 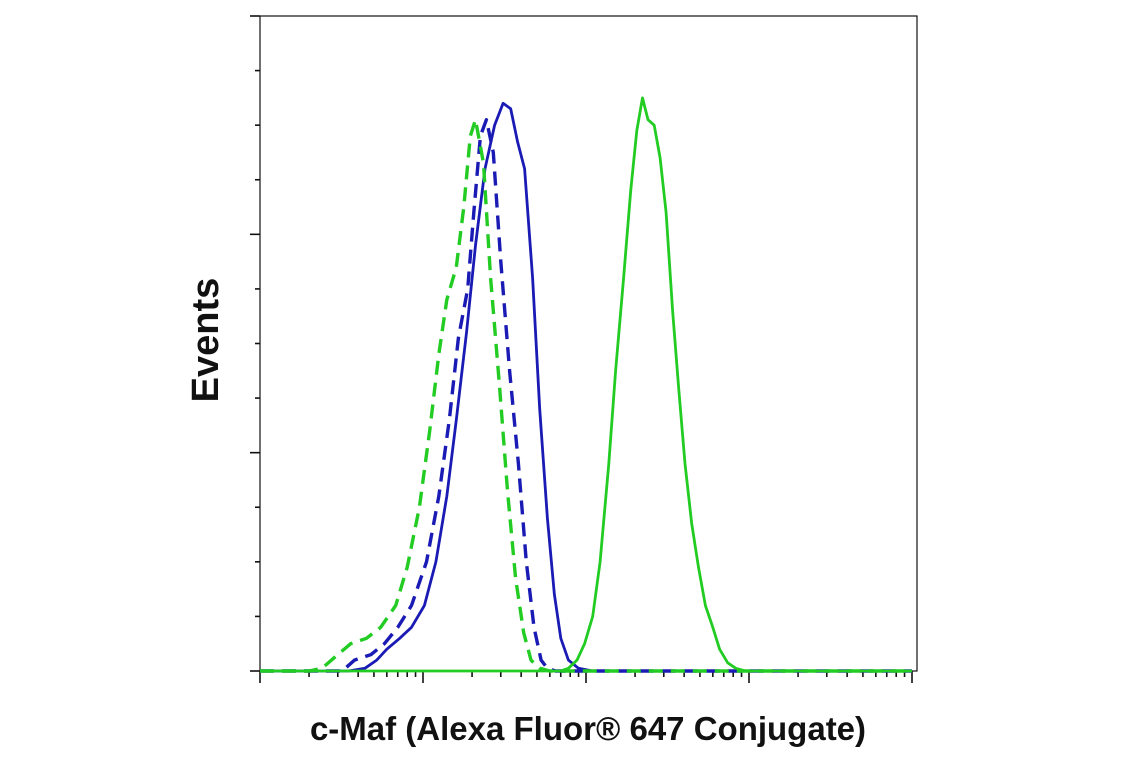 What do you see at coordinates (206, 340) in the screenshot?
I see `y-axis-label: Events` at bounding box center [206, 340].